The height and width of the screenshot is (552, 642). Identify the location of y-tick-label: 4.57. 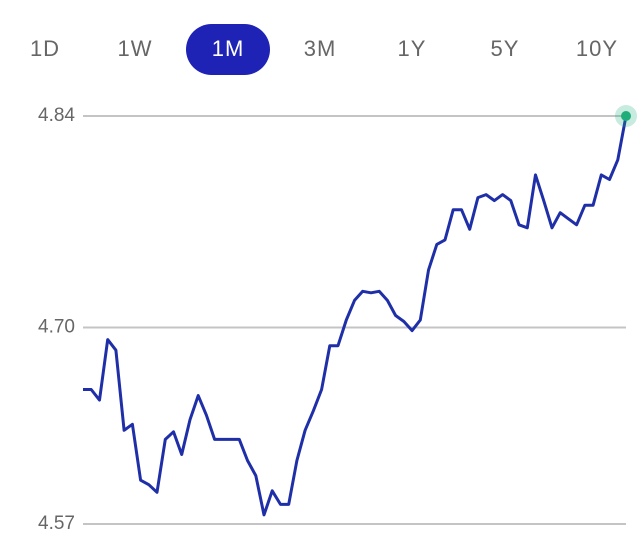
(56, 523).